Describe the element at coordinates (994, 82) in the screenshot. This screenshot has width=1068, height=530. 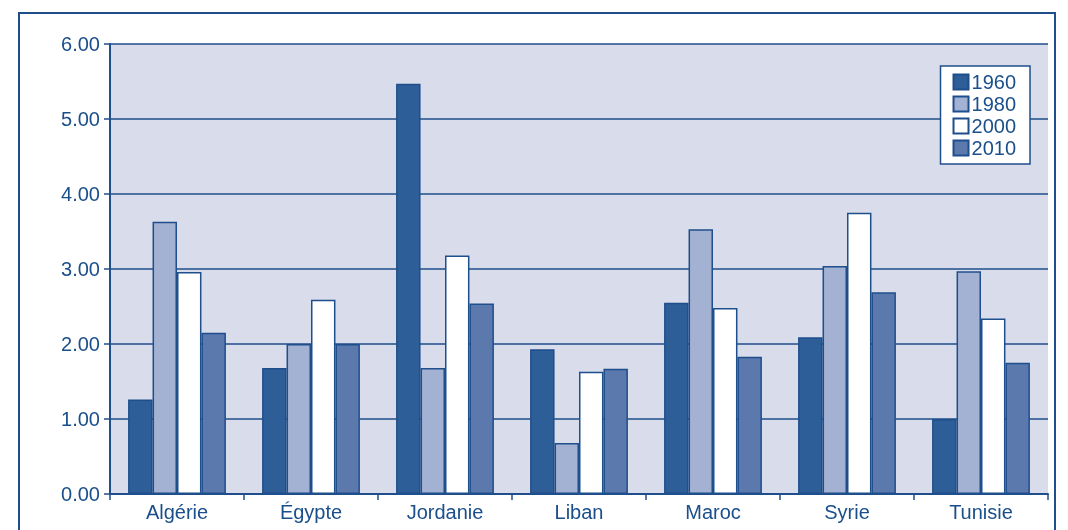
I see `legend-label: 1960` at that location.